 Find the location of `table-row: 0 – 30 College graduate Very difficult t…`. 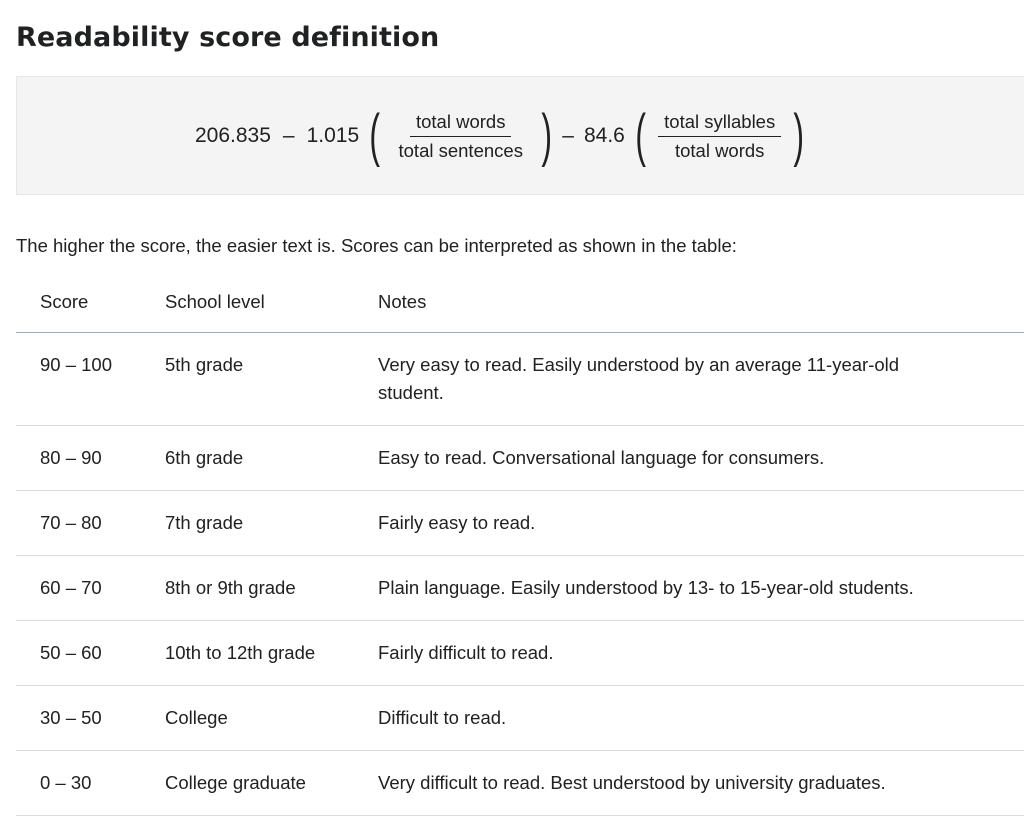

table-row: 0 – 30 College graduate Very difficult t… is located at coordinates (520, 783).